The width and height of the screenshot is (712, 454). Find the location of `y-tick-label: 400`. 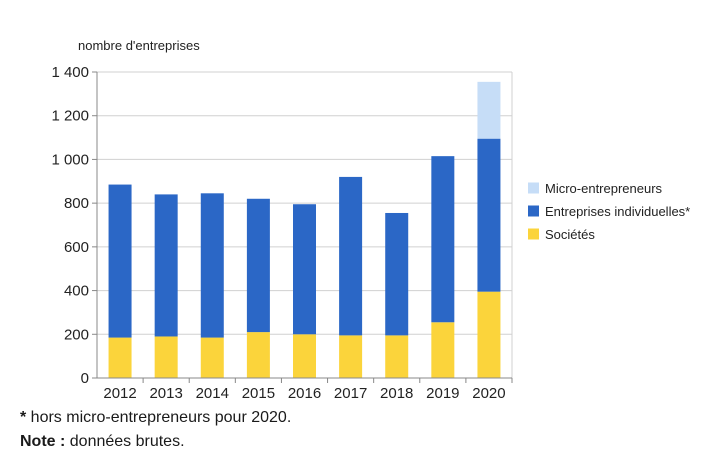

y-tick-label: 400 is located at coordinates (76, 291).